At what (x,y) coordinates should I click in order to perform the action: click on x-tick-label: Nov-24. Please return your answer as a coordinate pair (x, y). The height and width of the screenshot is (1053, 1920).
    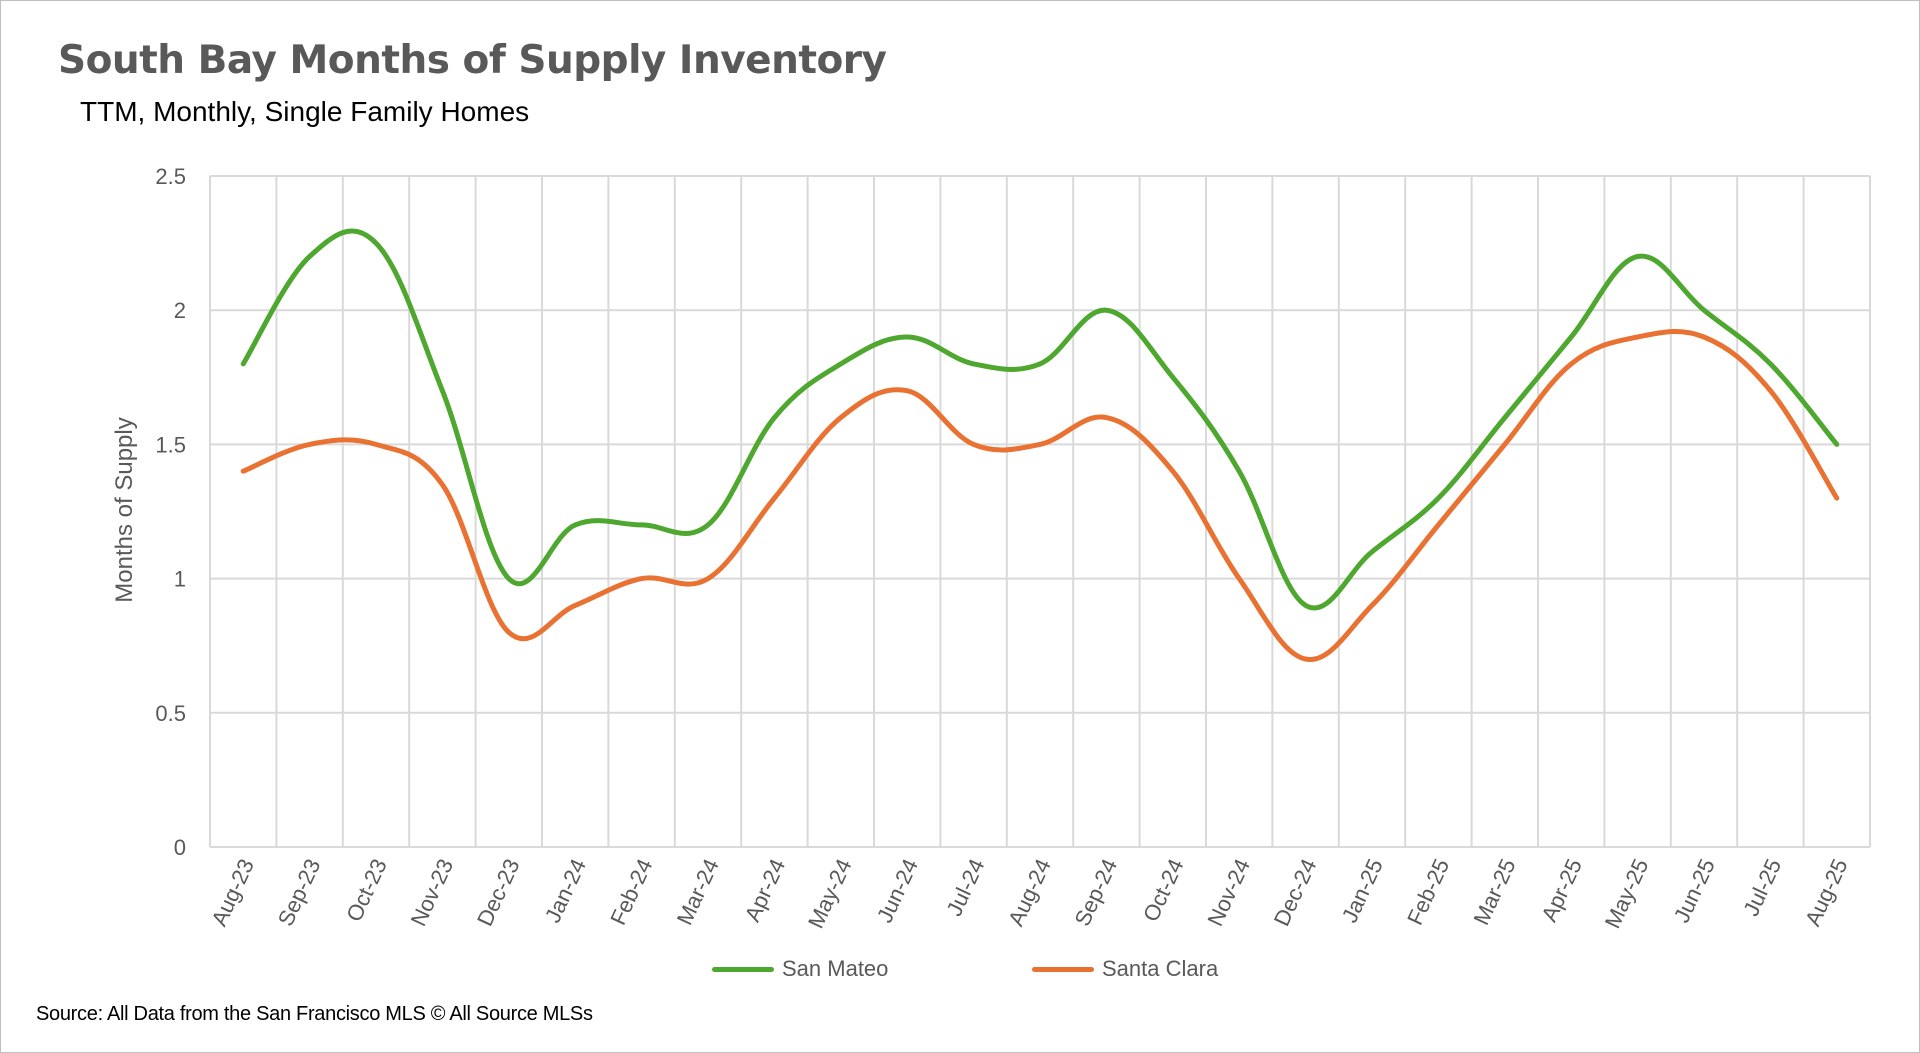
    Looking at the image, I should click on (1228, 892).